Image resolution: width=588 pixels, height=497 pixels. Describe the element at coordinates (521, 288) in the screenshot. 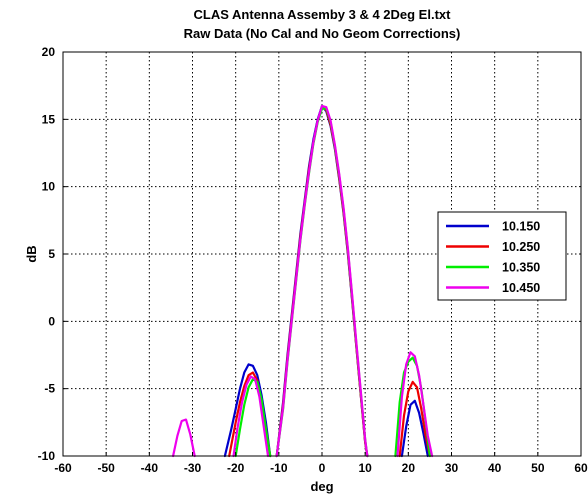

I see `legend-label: 10.450` at that location.